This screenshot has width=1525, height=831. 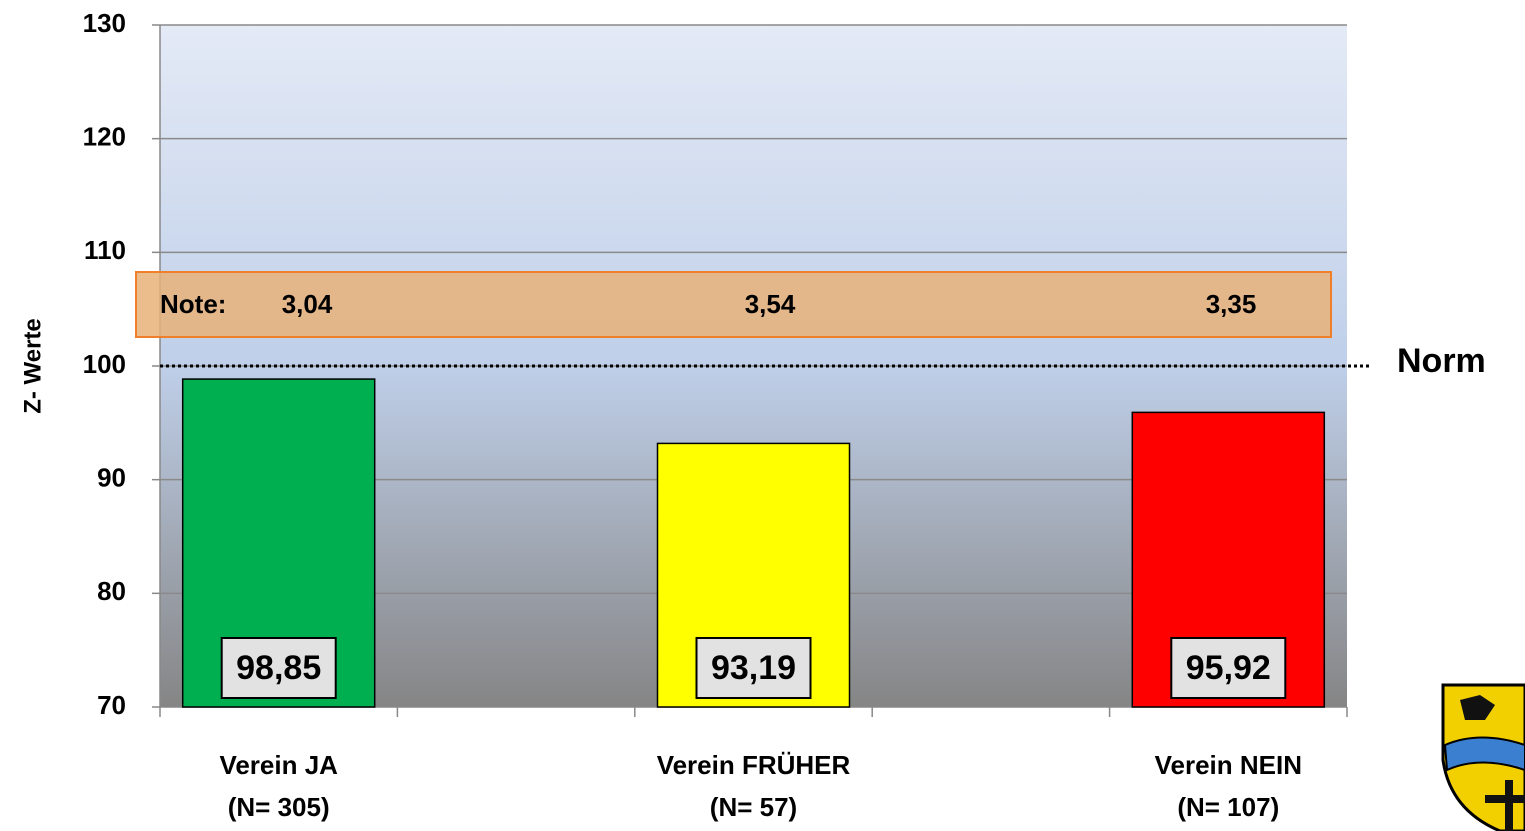 What do you see at coordinates (1483, 757) in the screenshot?
I see `logo` at bounding box center [1483, 757].